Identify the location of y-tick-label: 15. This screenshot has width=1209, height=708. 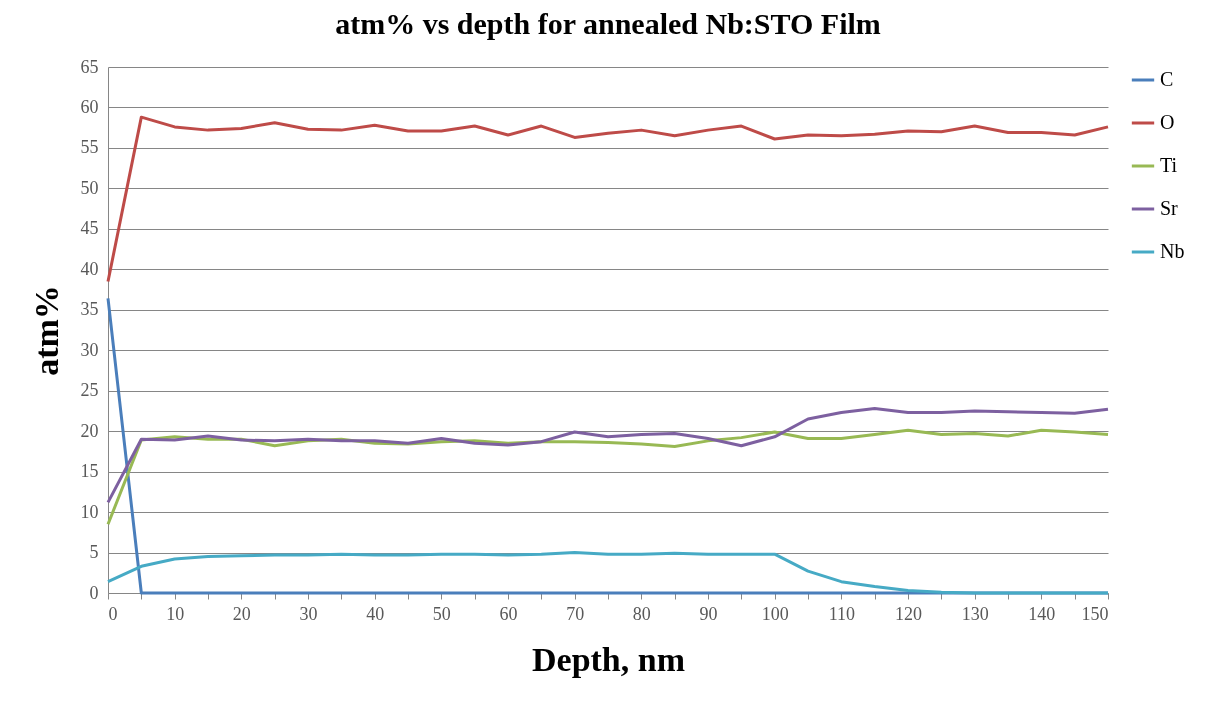
(89, 471).